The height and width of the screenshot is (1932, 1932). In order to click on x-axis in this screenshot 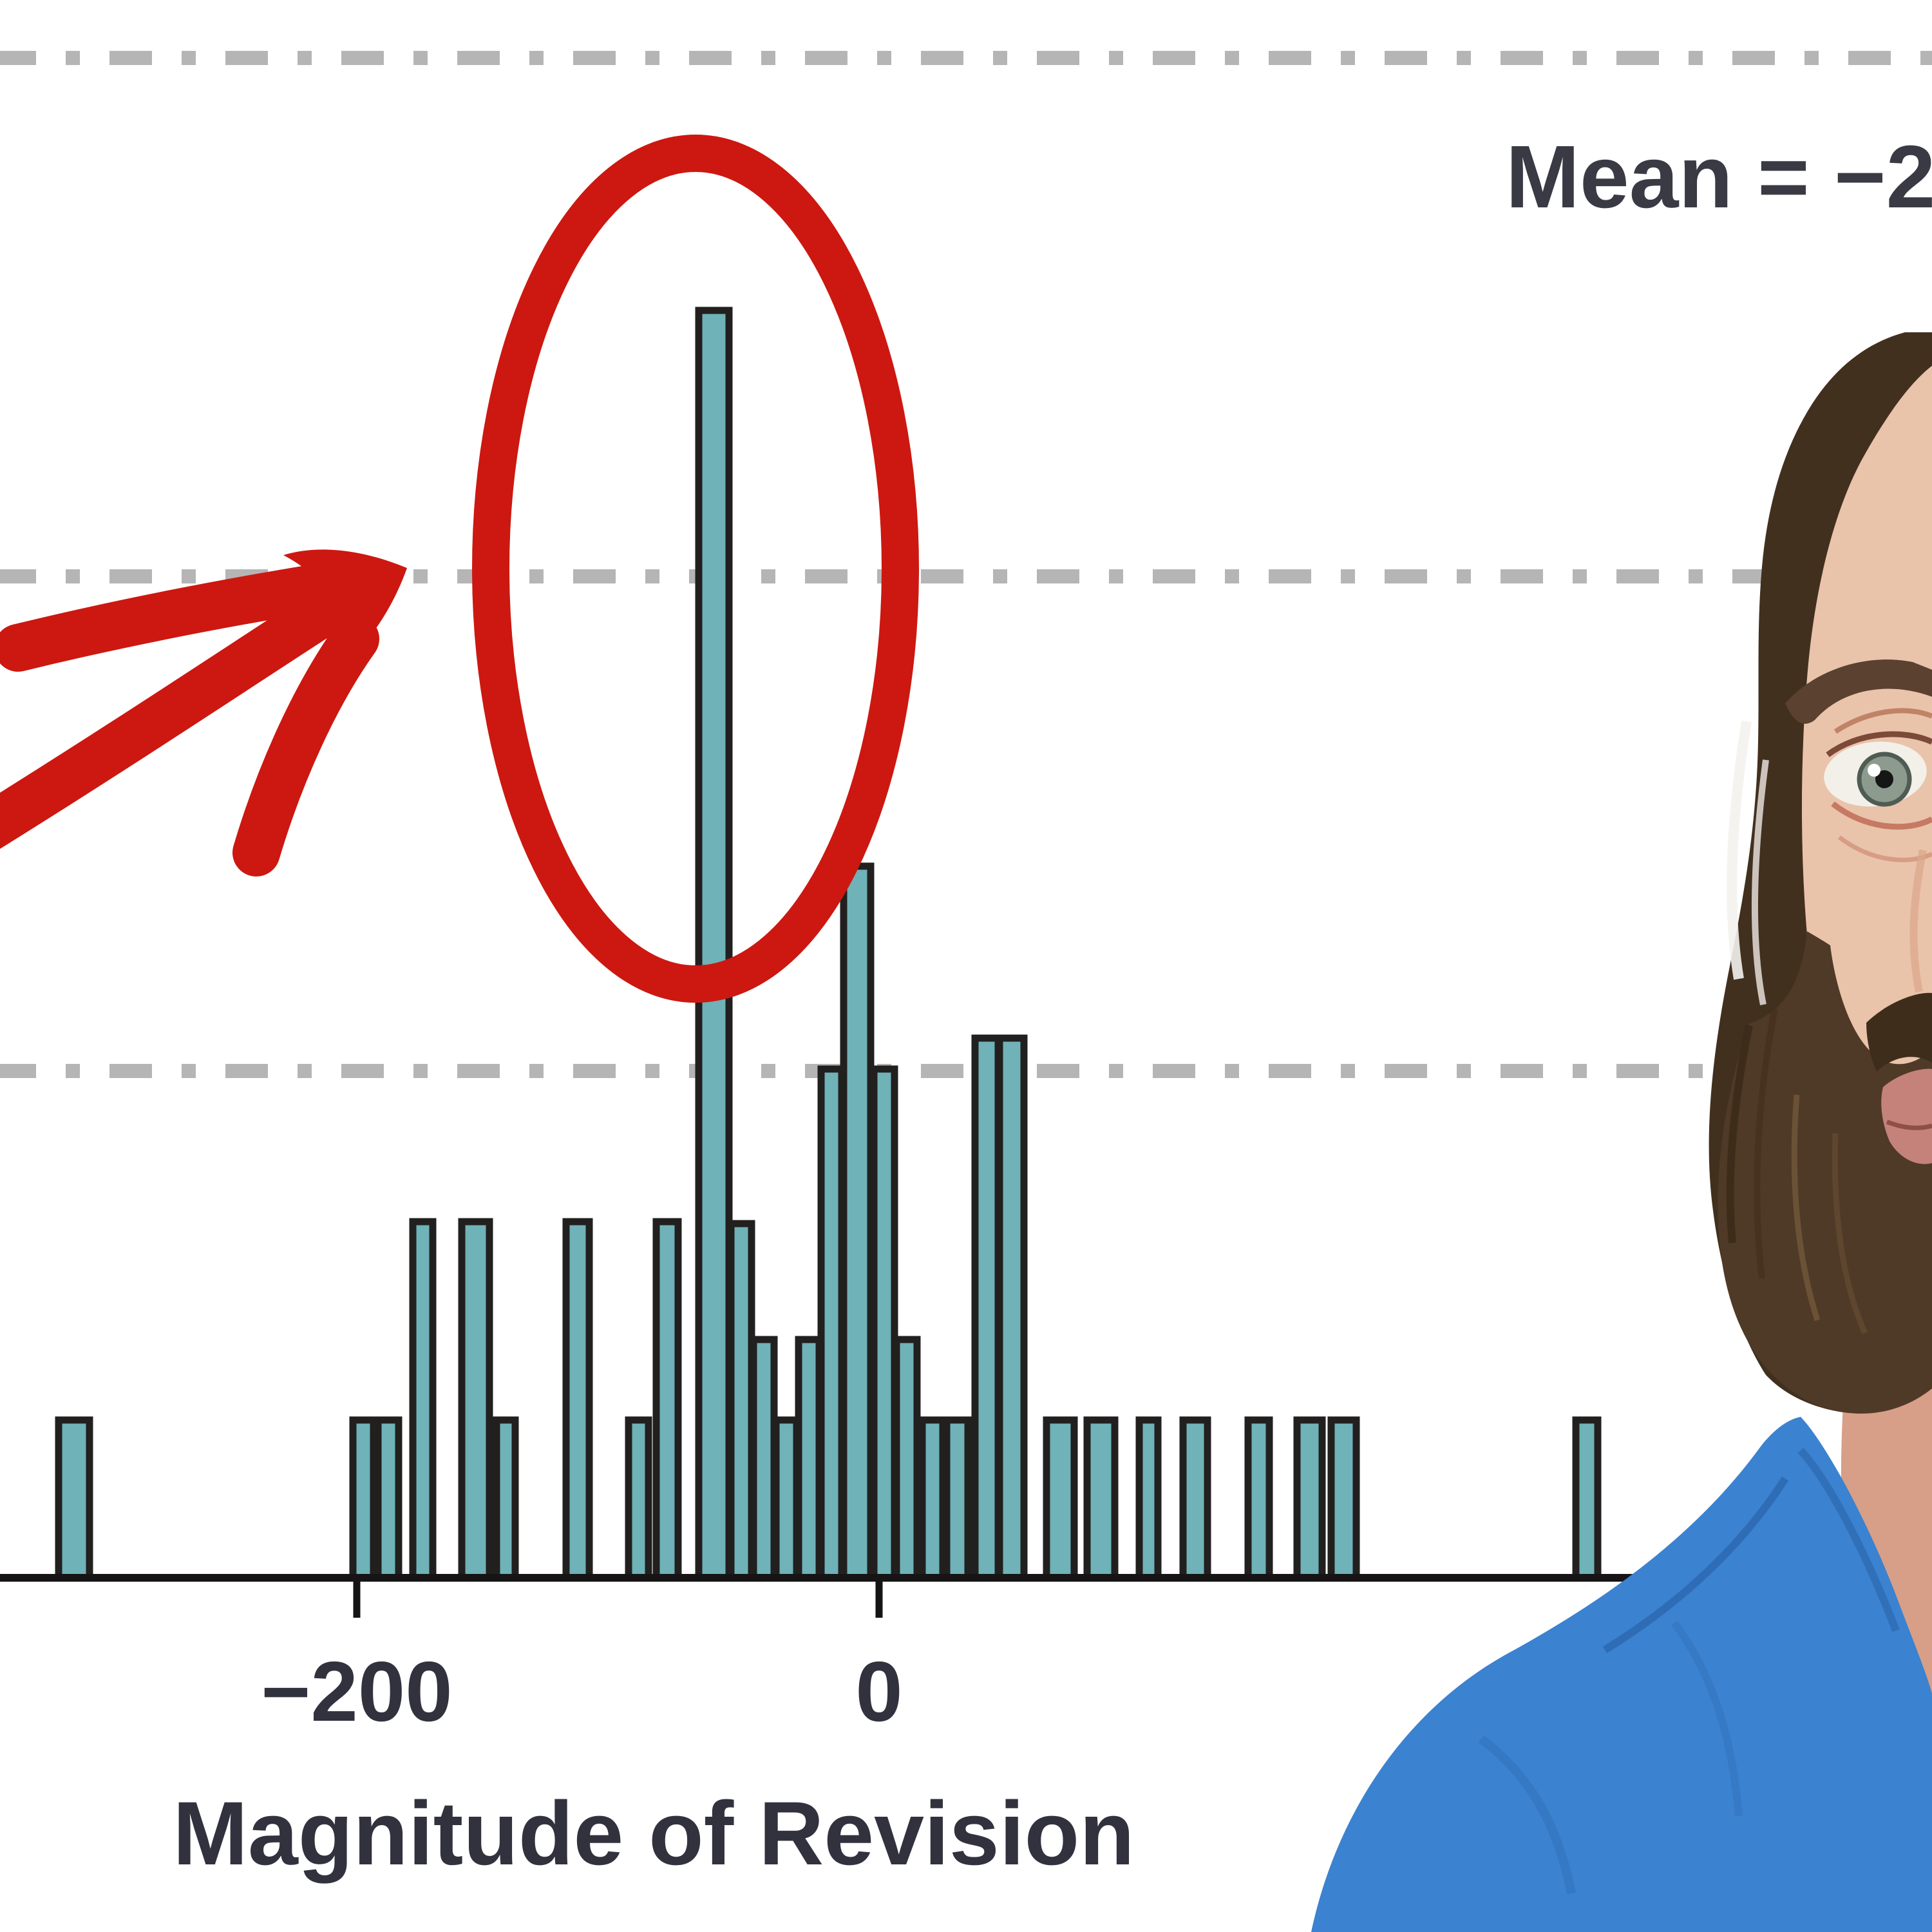, I will do `click(824, 1596)`.